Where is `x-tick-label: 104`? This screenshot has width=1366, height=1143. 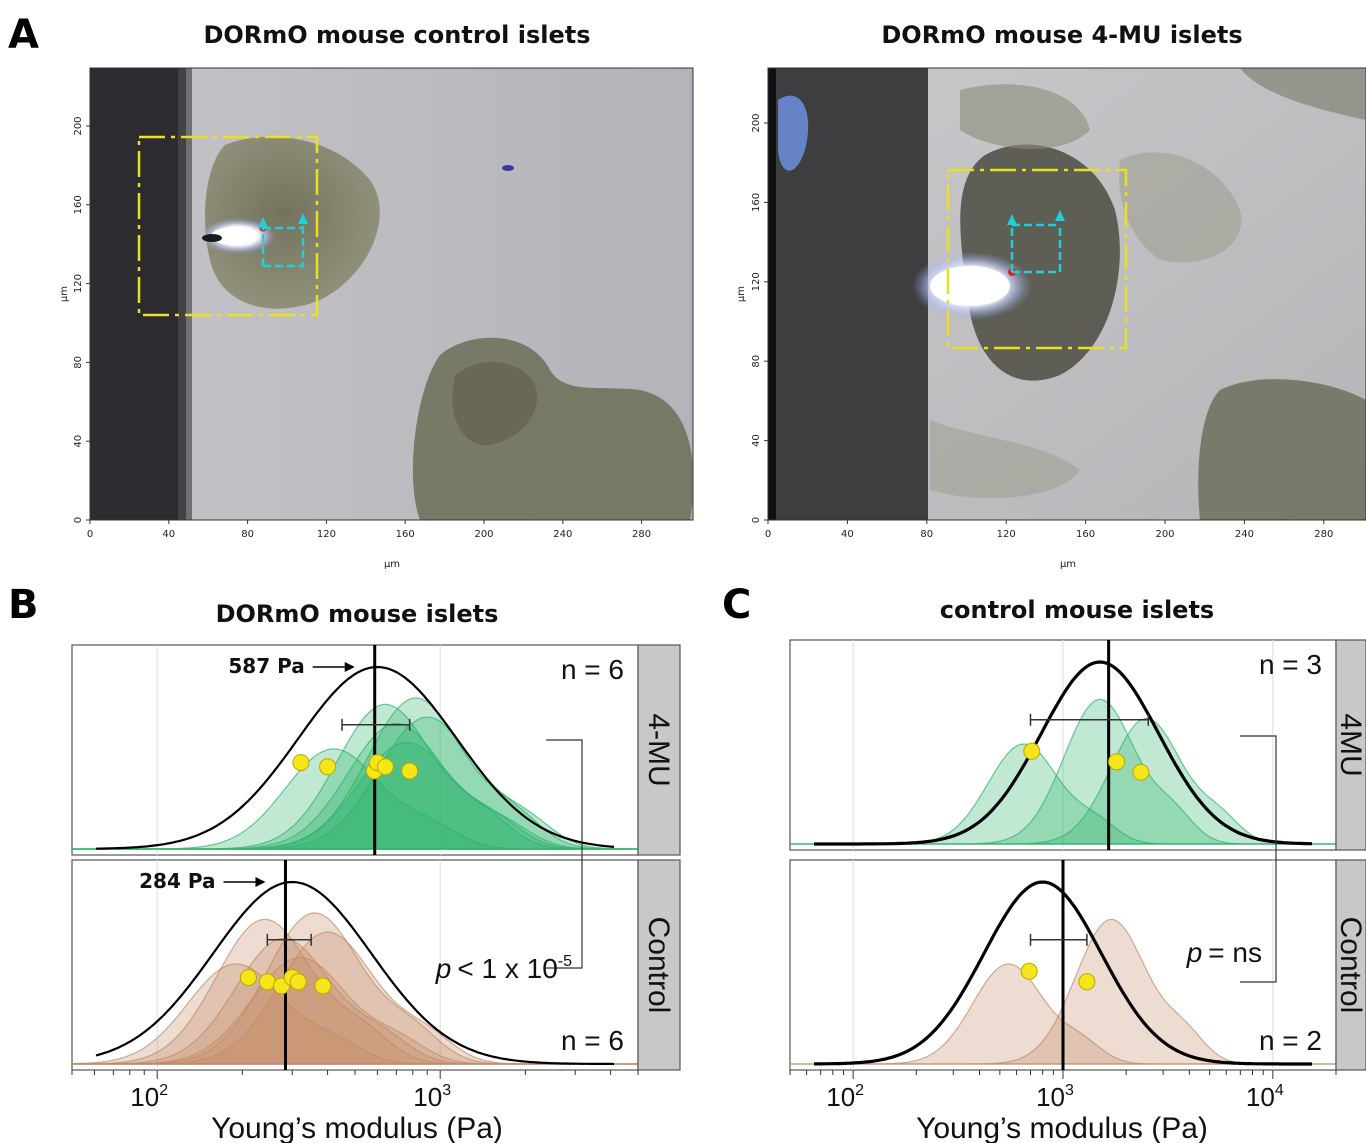 x-tick-label: 104 is located at coordinates (1265, 1097).